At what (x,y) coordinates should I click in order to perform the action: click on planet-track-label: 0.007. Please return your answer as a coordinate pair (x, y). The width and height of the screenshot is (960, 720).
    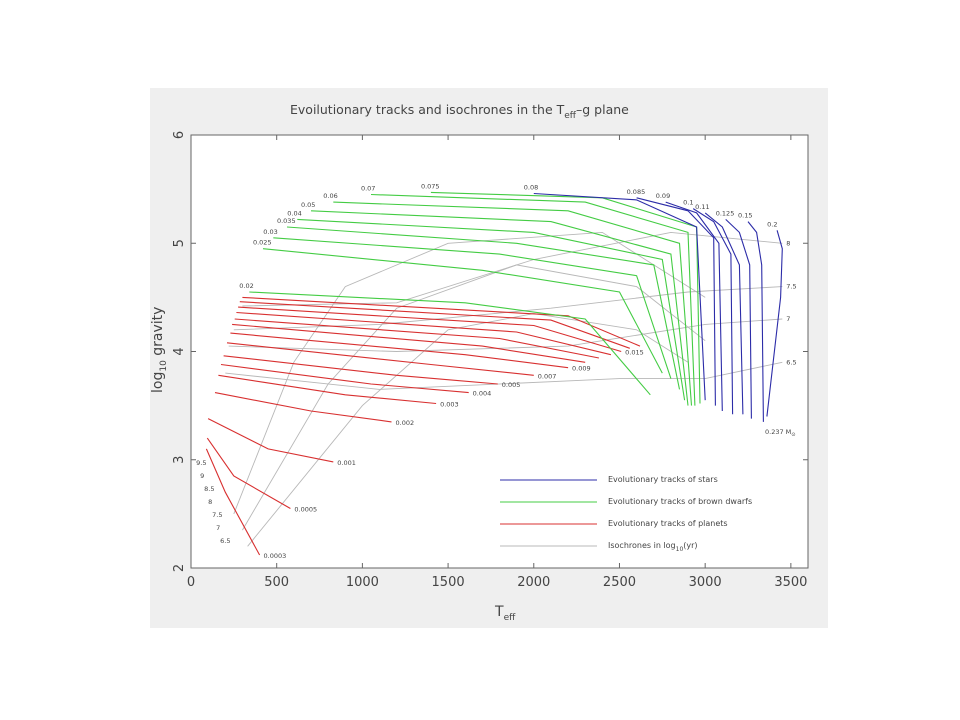
    Looking at the image, I should click on (547, 376).